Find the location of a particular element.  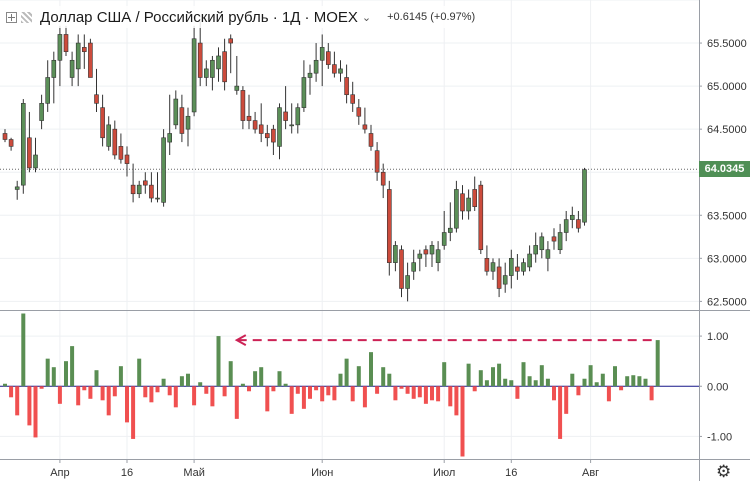

time-axis-label: 16 is located at coordinates (127, 473).